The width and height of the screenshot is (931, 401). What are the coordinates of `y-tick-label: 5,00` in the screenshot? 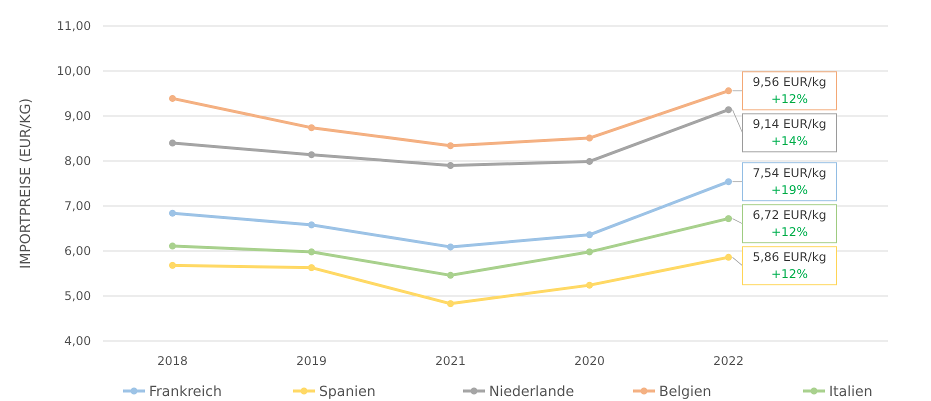 It's located at (77, 296).